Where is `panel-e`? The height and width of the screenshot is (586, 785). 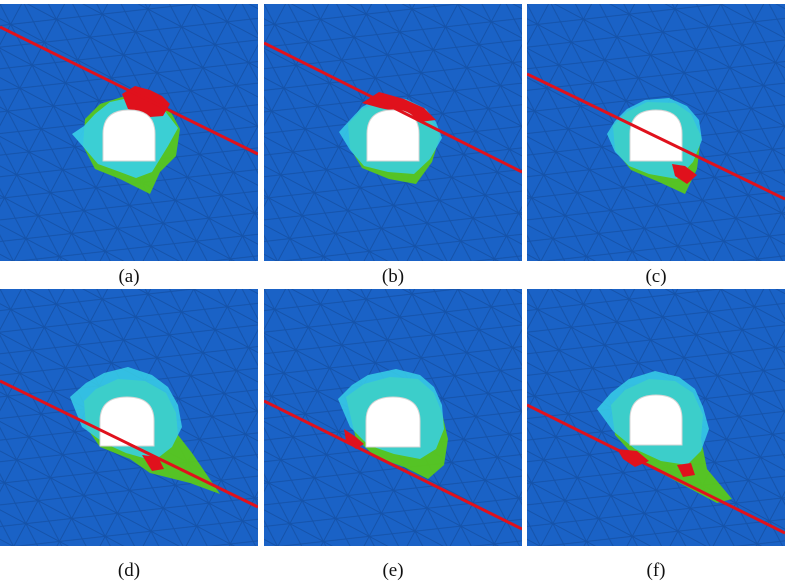 panel-e is located at coordinates (393, 417).